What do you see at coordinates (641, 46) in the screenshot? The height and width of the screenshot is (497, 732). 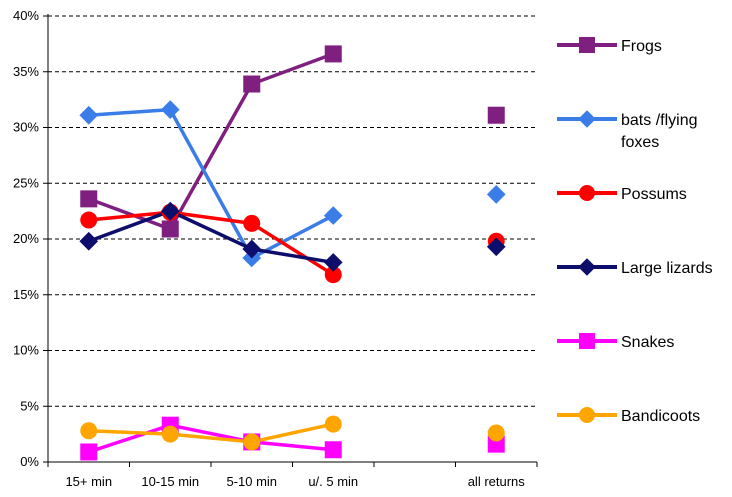 I see `legend-label: Frogs` at bounding box center [641, 46].